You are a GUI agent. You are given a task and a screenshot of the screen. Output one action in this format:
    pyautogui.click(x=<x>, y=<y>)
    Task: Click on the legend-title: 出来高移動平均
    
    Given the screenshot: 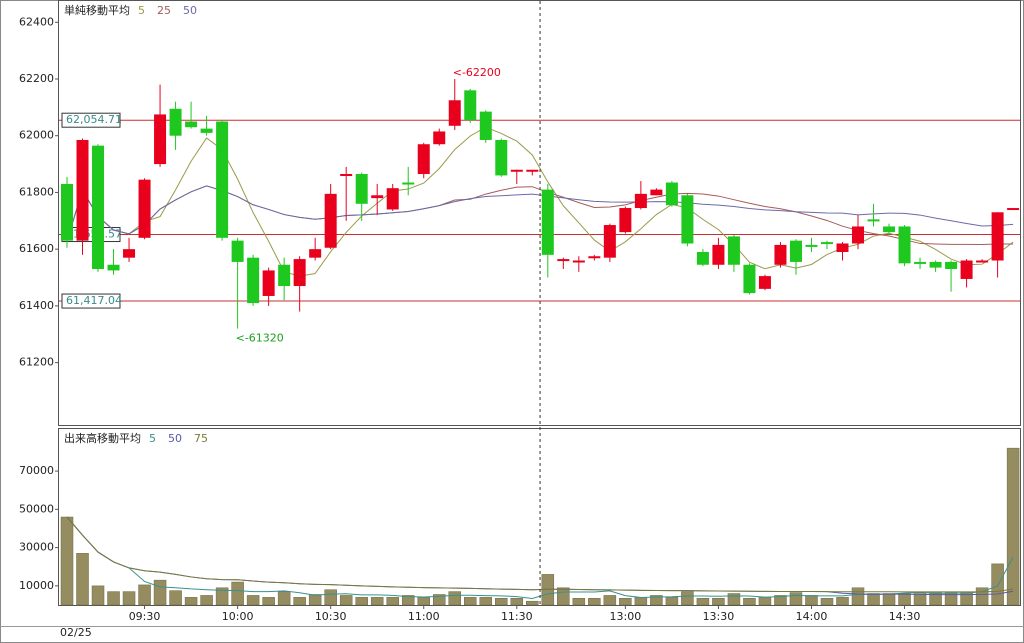 What is the action you would take?
    pyautogui.click(x=102, y=438)
    